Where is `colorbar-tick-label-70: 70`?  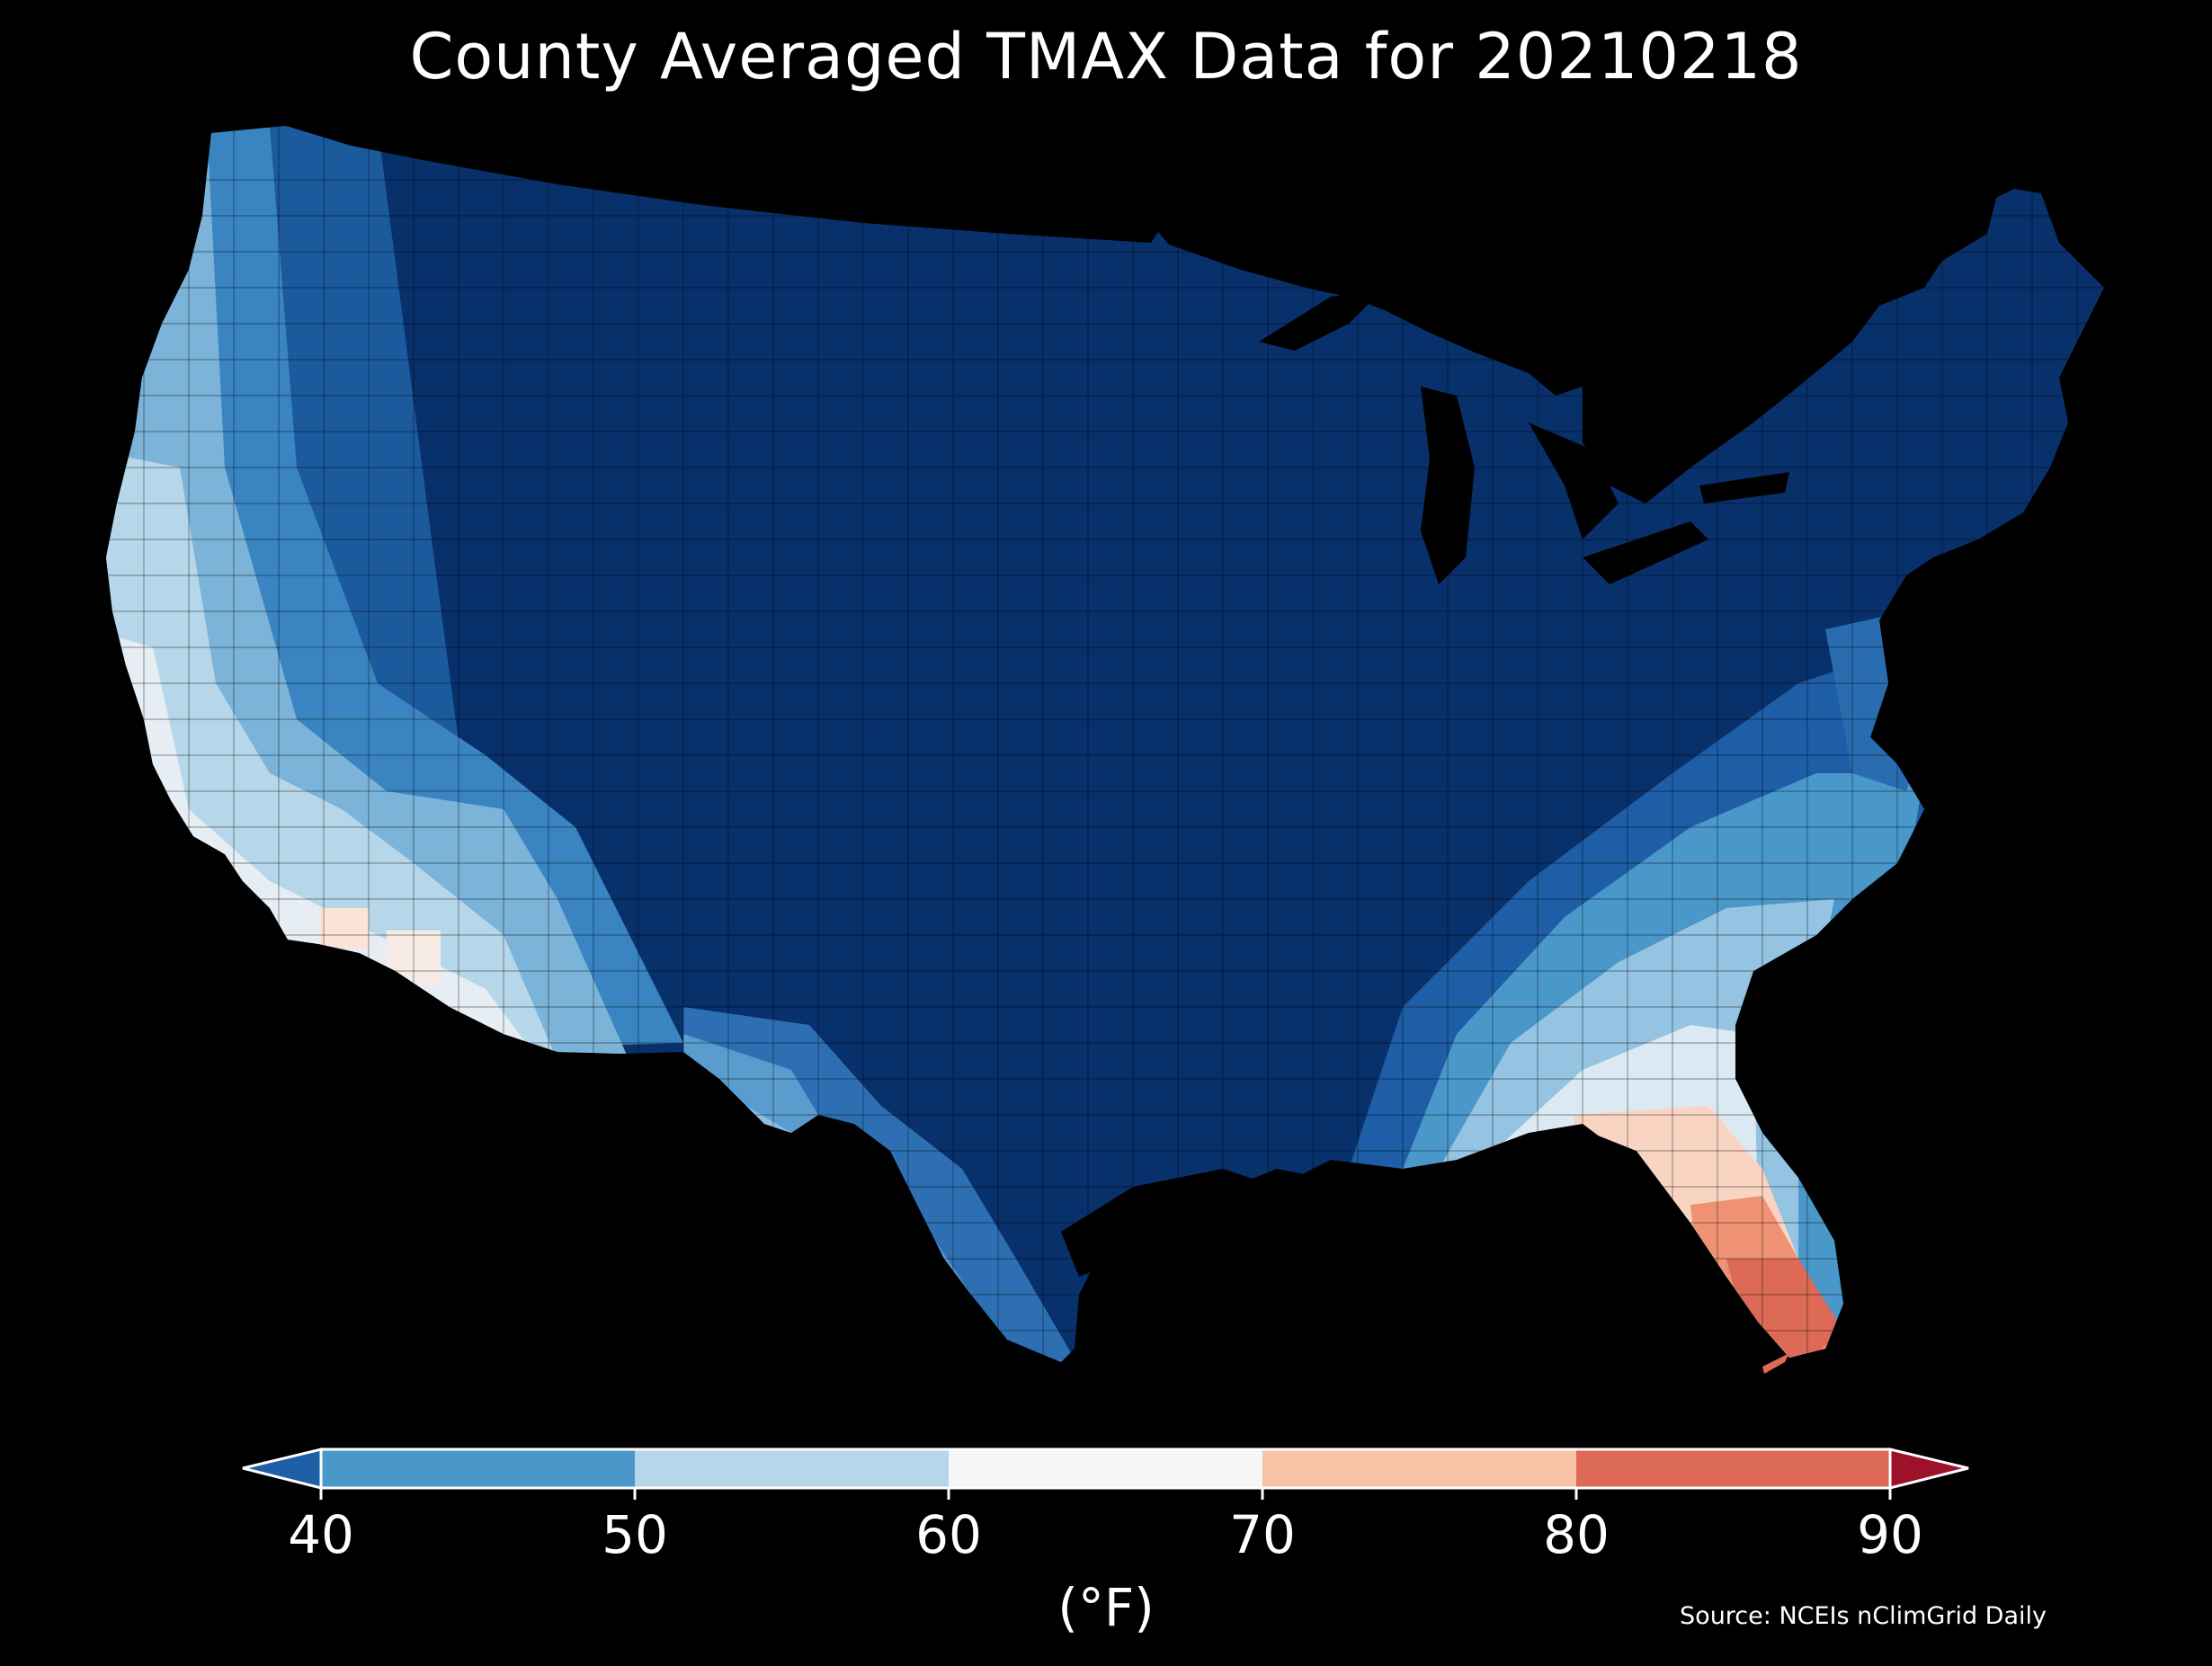
colorbar-tick-label-70: 70 is located at coordinates (1262, 1535).